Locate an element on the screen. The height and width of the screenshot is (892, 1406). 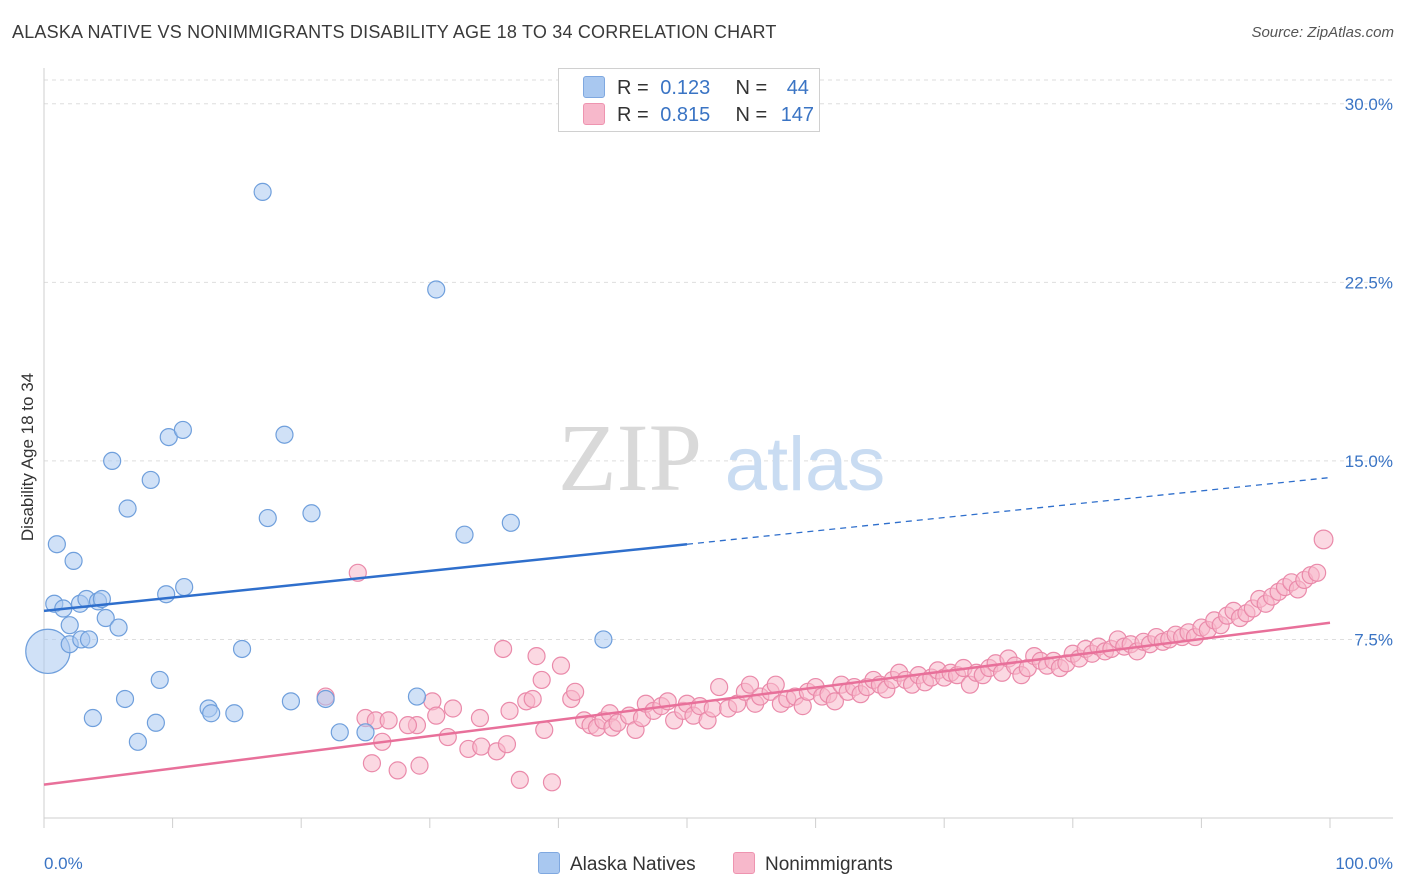
y-tick-label: 15.0% is located at coordinates (1369, 461).